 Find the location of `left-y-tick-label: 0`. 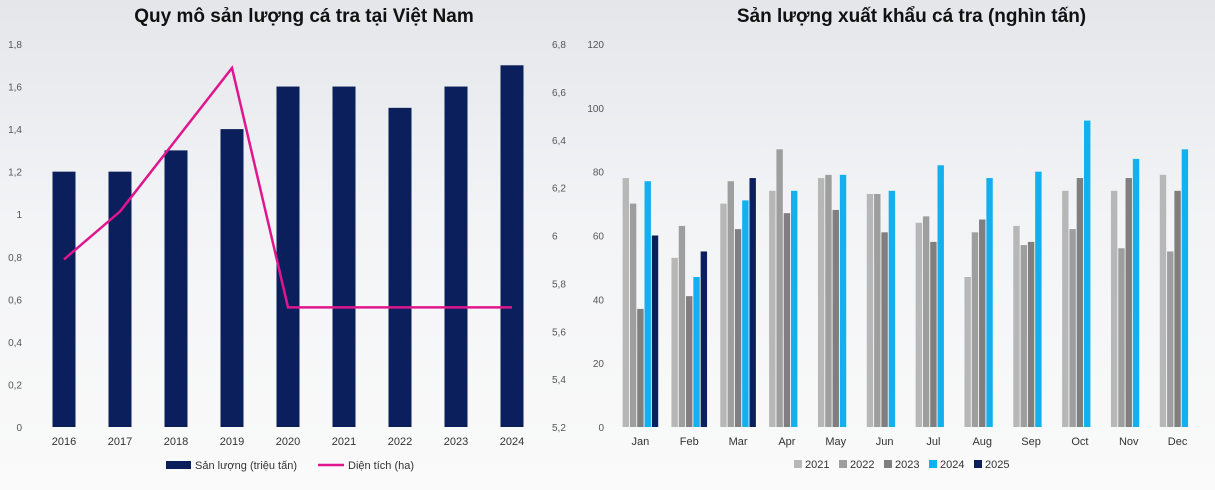

left-y-tick-label: 0 is located at coordinates (19, 428).